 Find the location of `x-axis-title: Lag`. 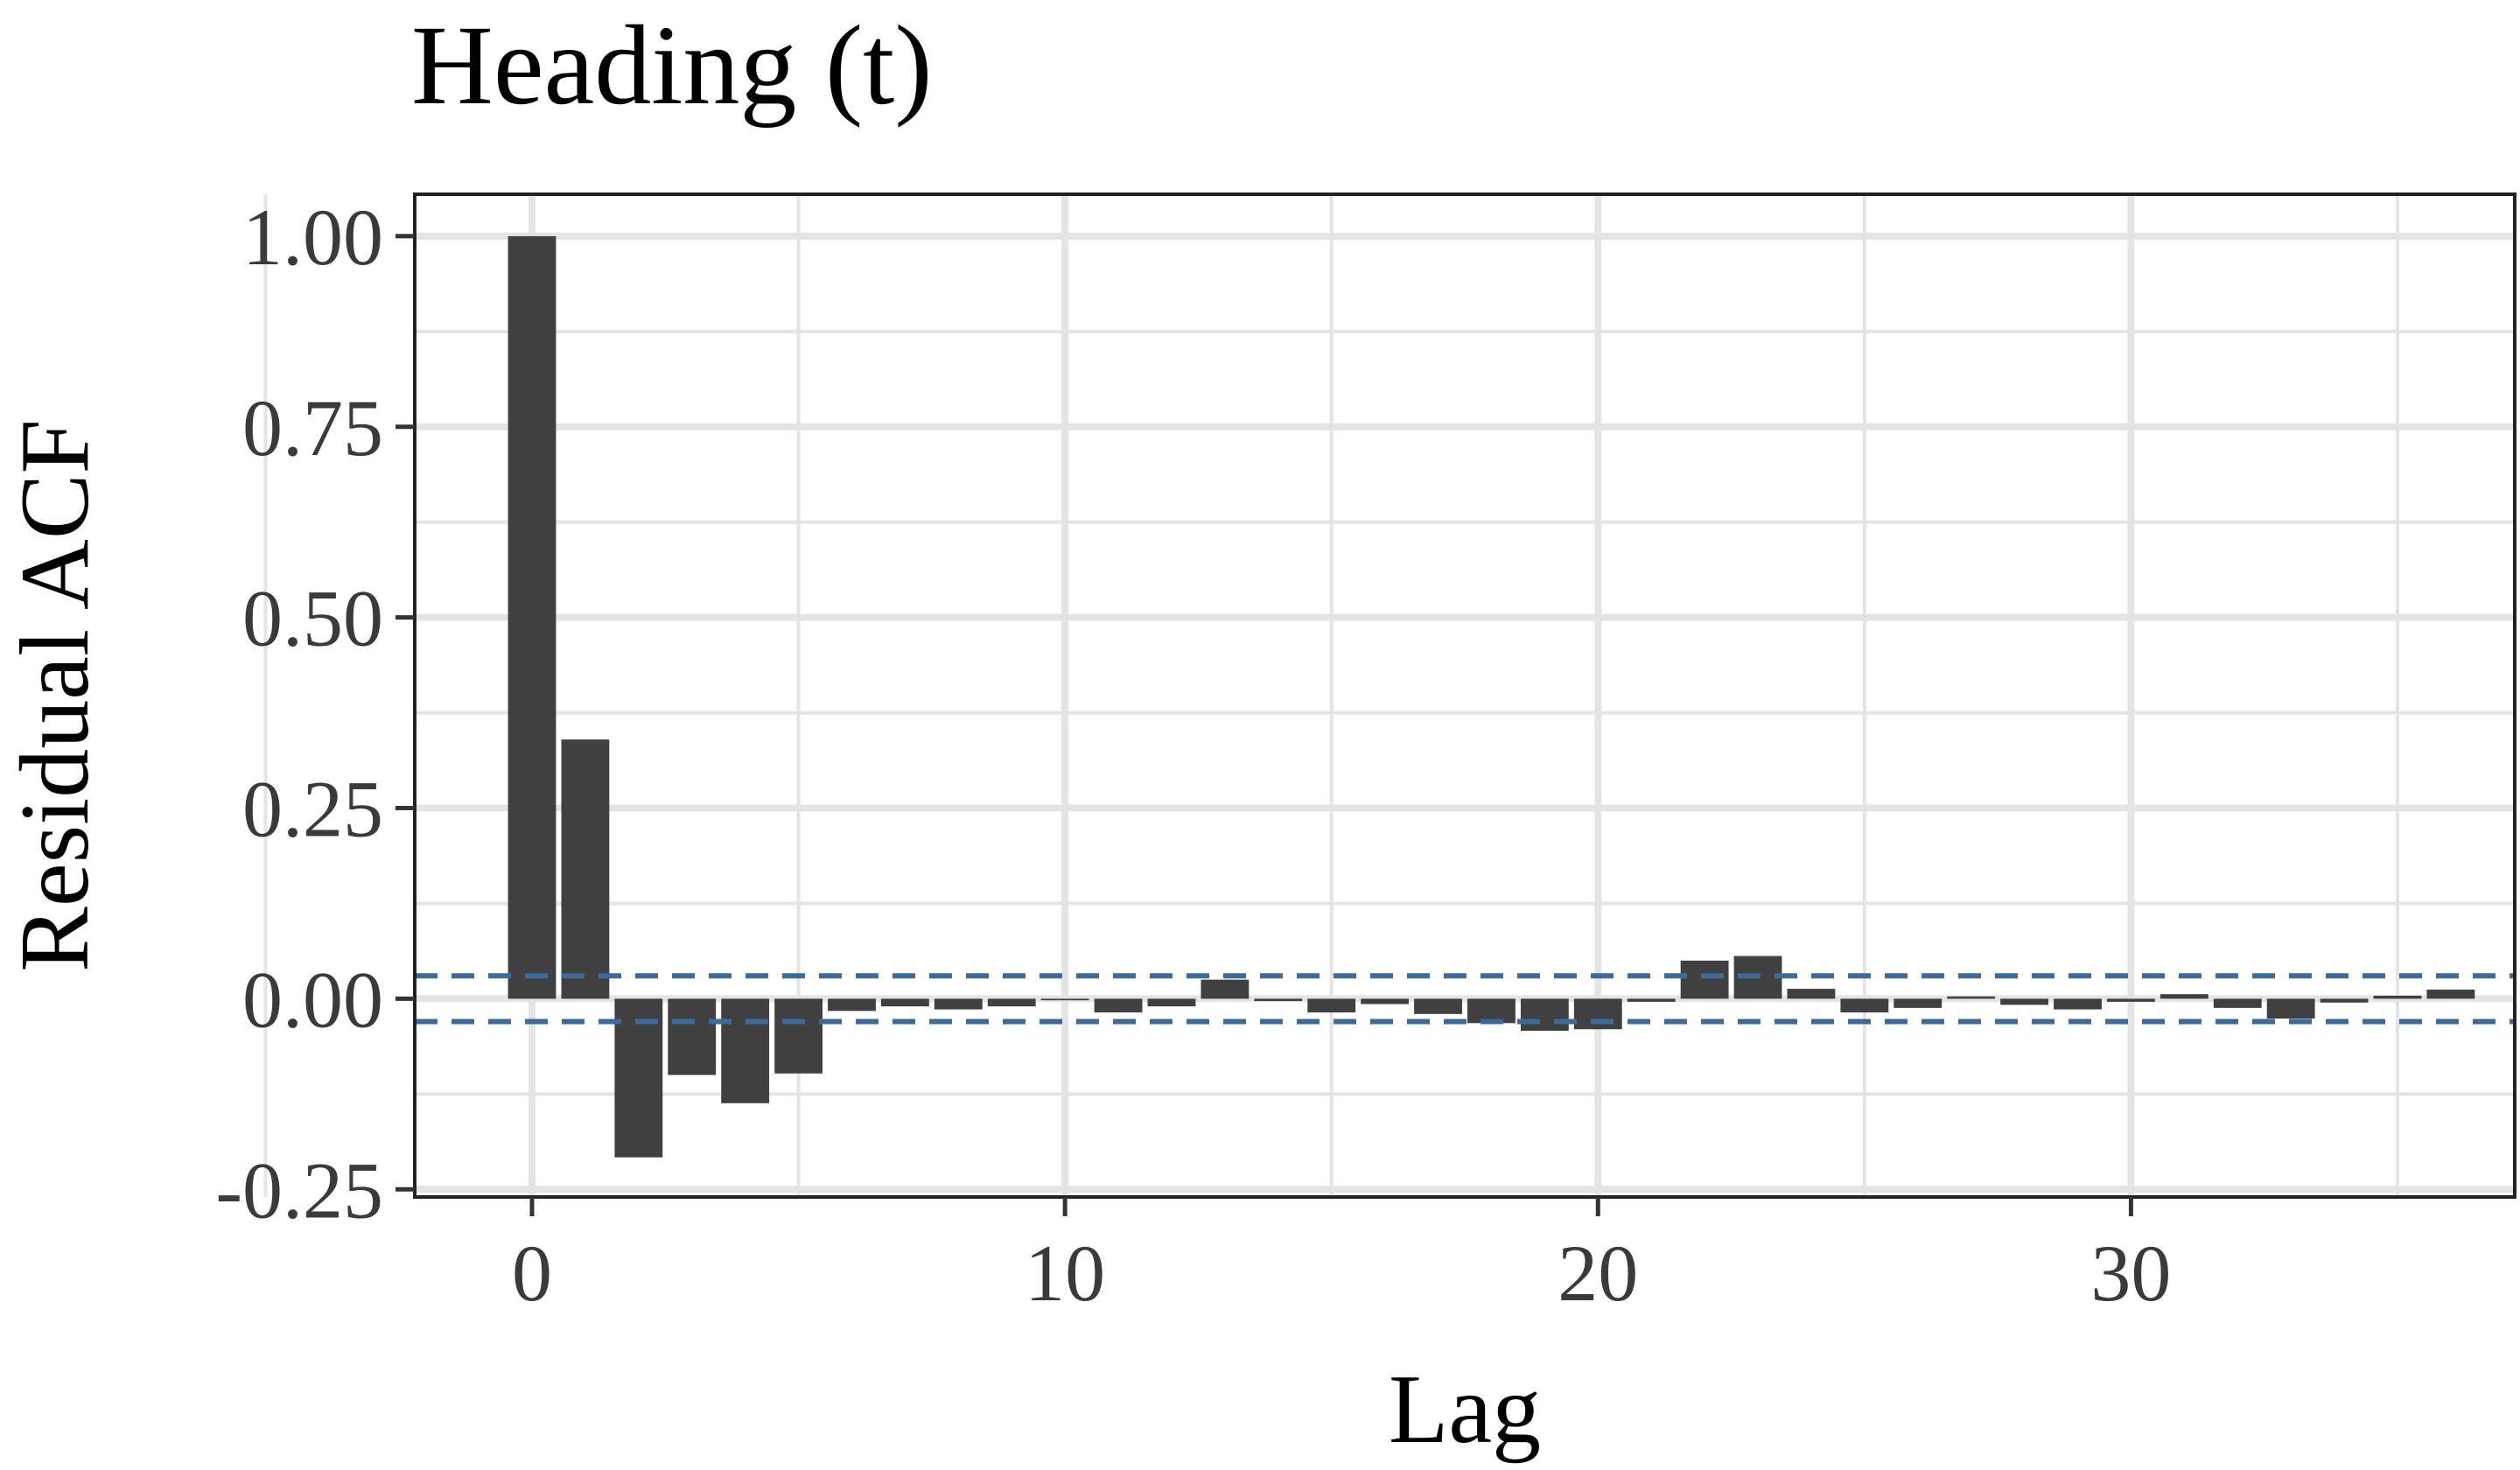

x-axis-title: Lag is located at coordinates (1465, 1409).